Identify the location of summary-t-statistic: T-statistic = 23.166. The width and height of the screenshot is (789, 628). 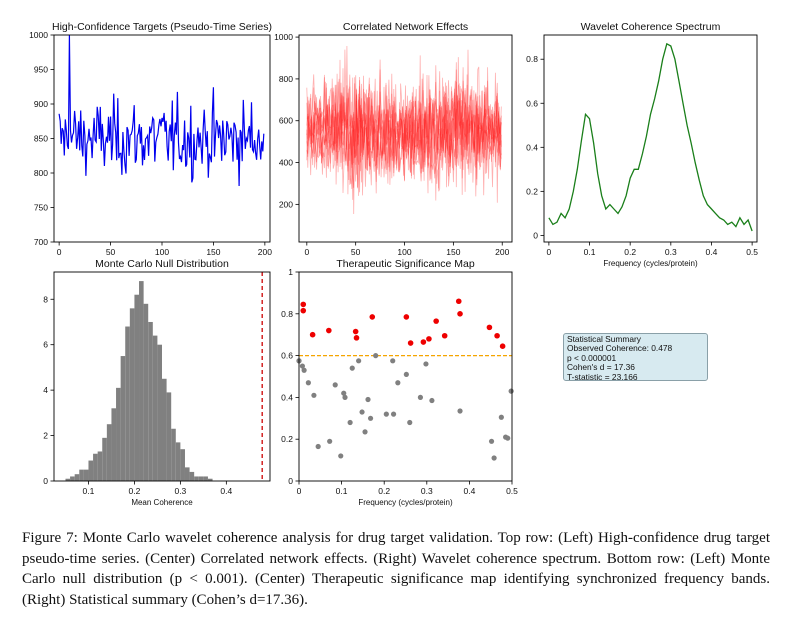
(602, 376).